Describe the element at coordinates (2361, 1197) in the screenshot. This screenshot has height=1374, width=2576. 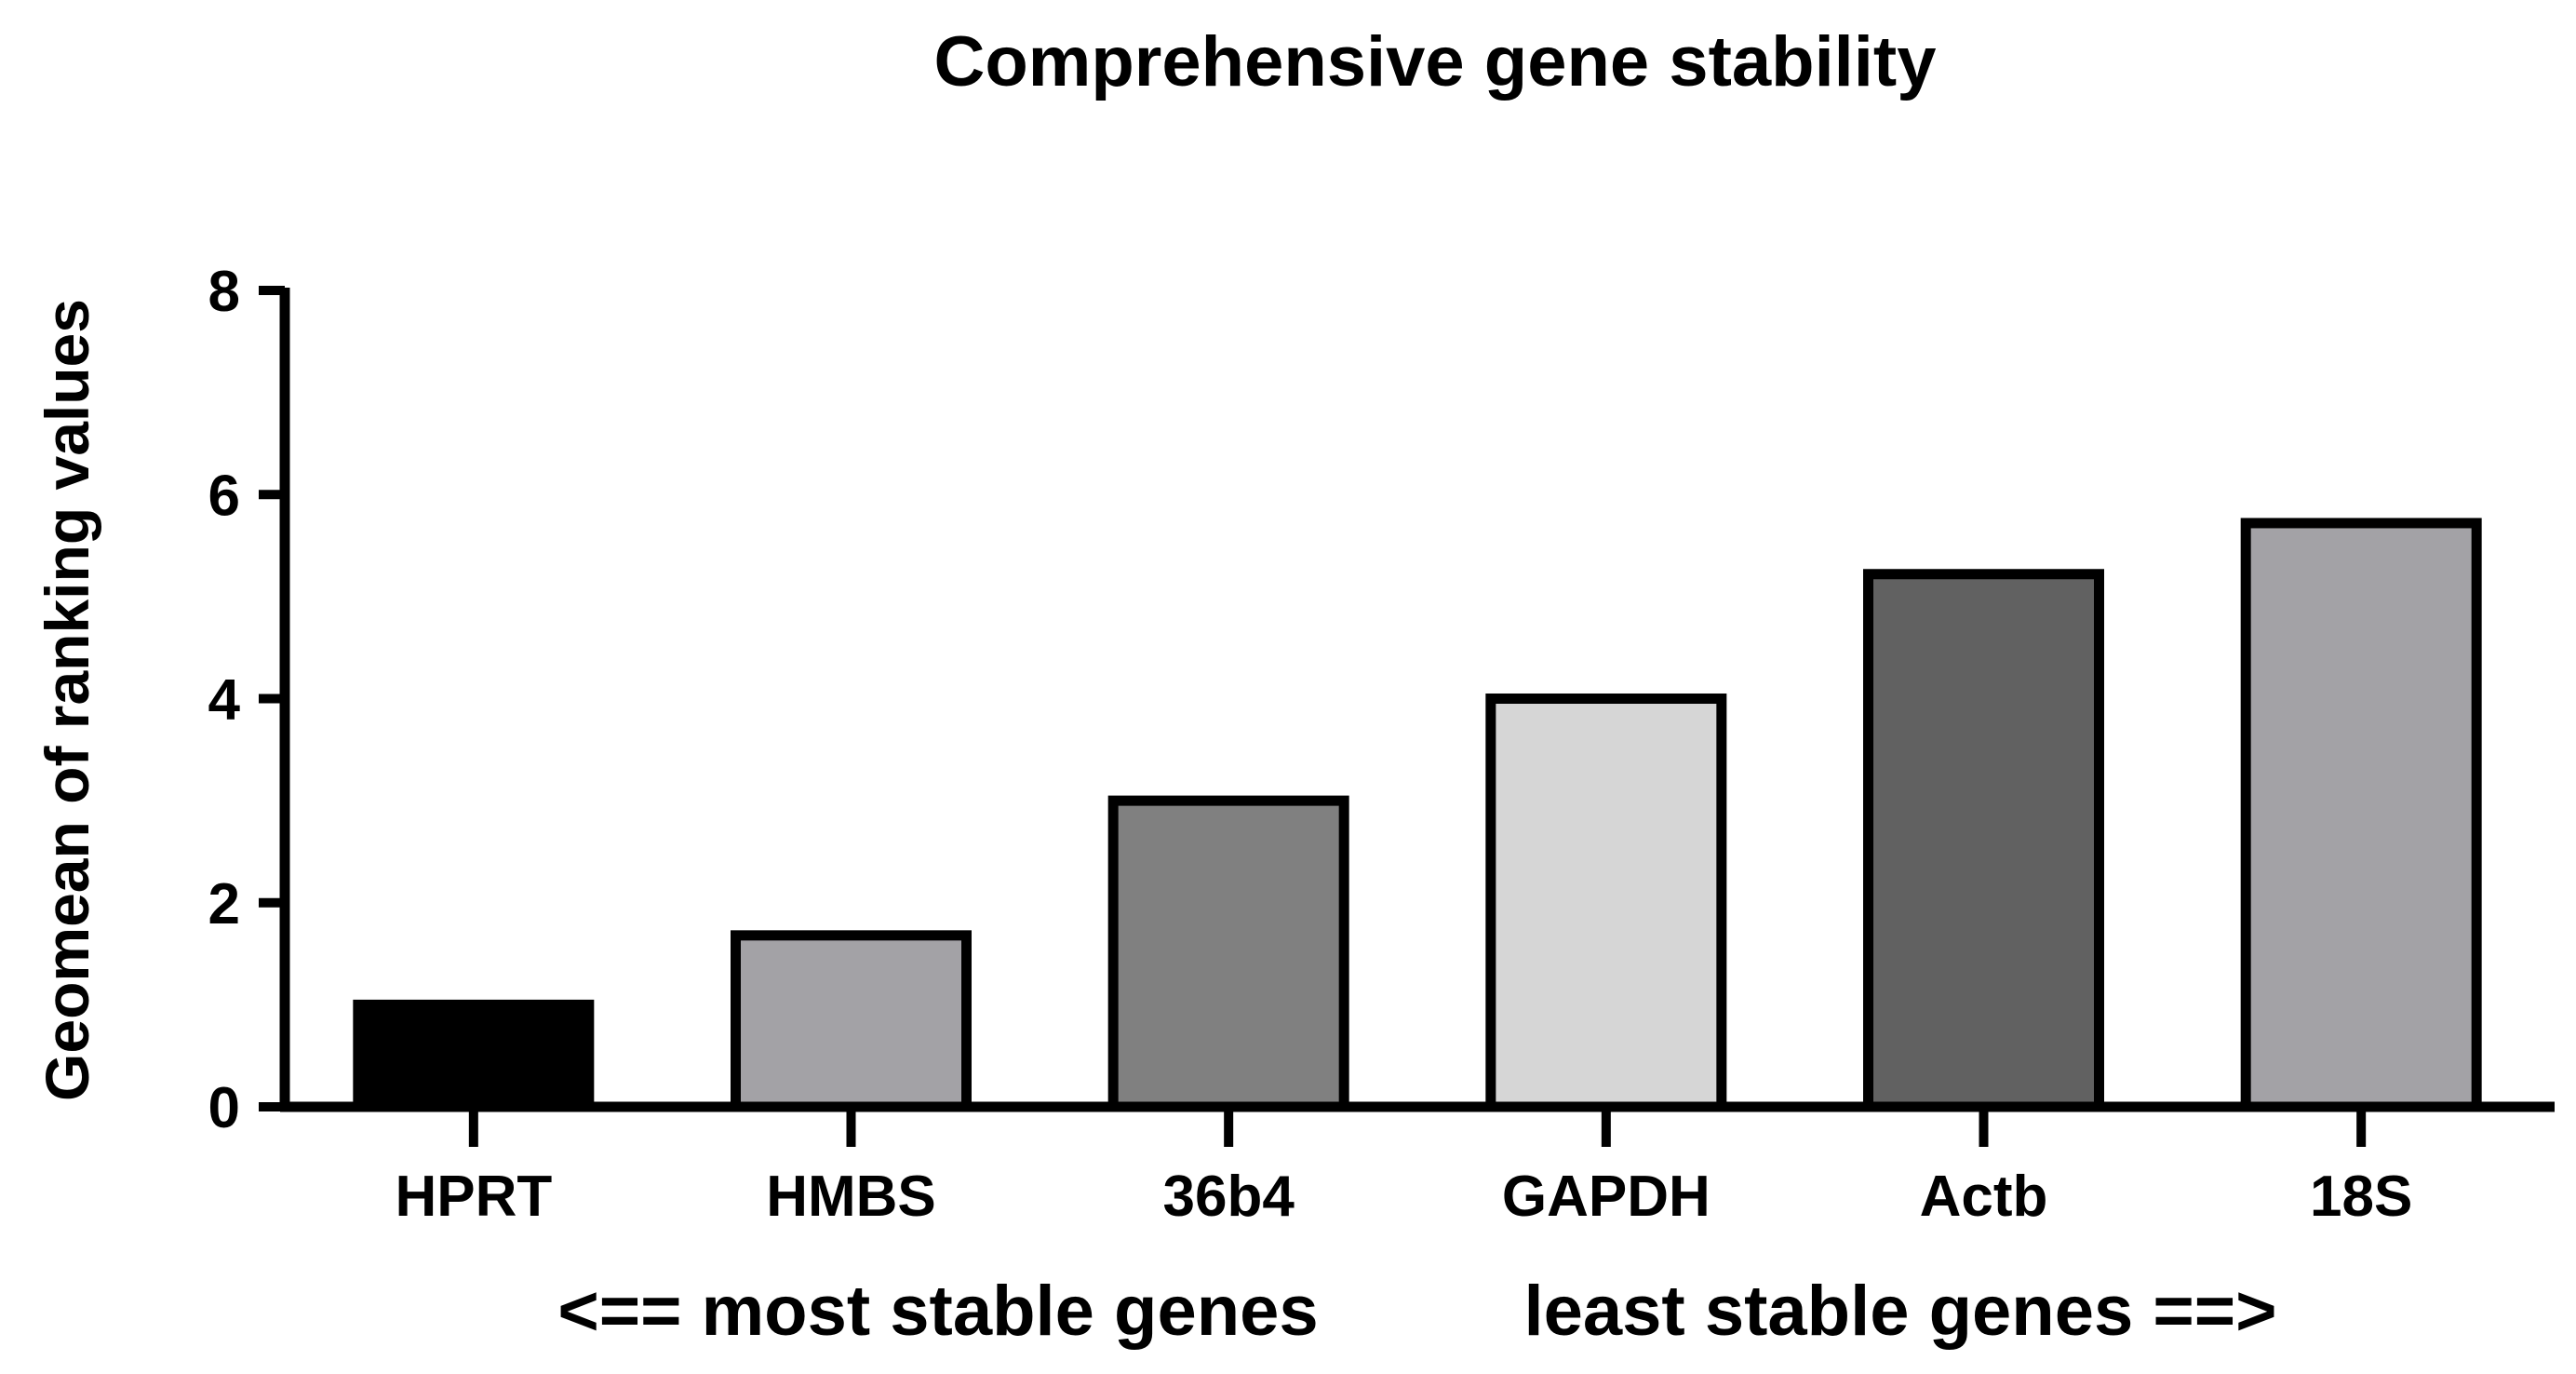
I see `x-tick-label: 18S` at that location.